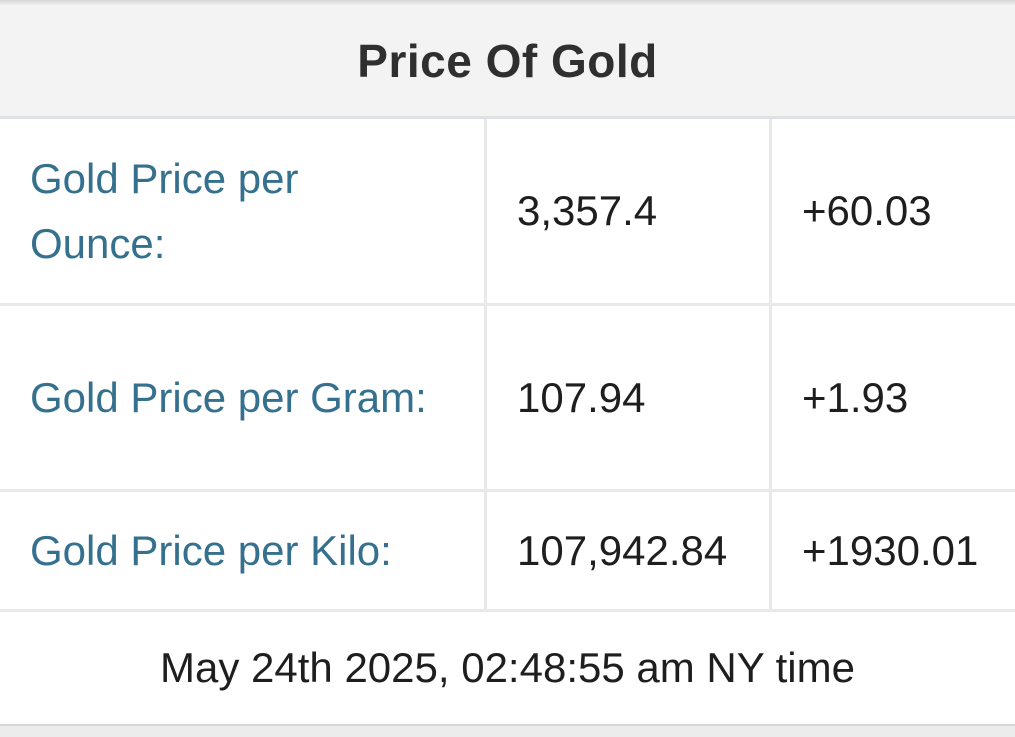 This screenshot has height=737, width=1015. I want to click on gold-price-per-gram-link: Gold Price per Gram:, so click(228, 397).